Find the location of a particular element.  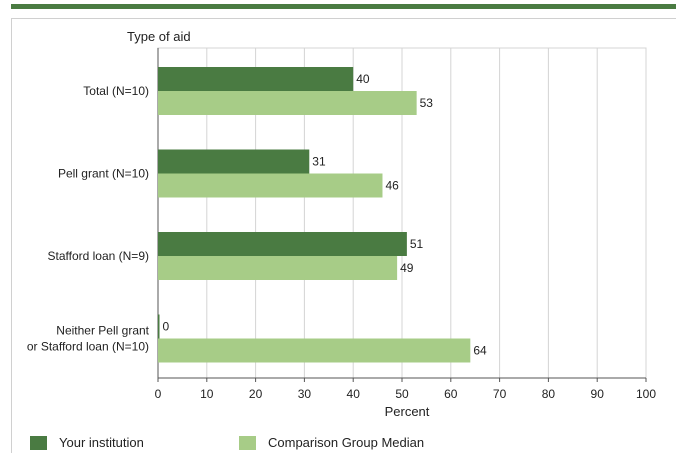

x-tick-label: 0 is located at coordinates (158, 394).